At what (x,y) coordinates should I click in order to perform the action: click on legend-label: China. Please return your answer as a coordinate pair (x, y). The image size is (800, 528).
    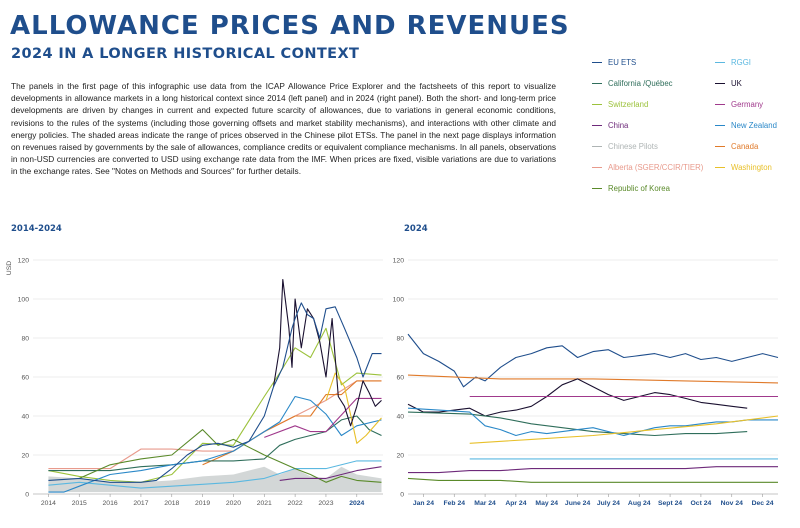
    Looking at the image, I should click on (618, 125).